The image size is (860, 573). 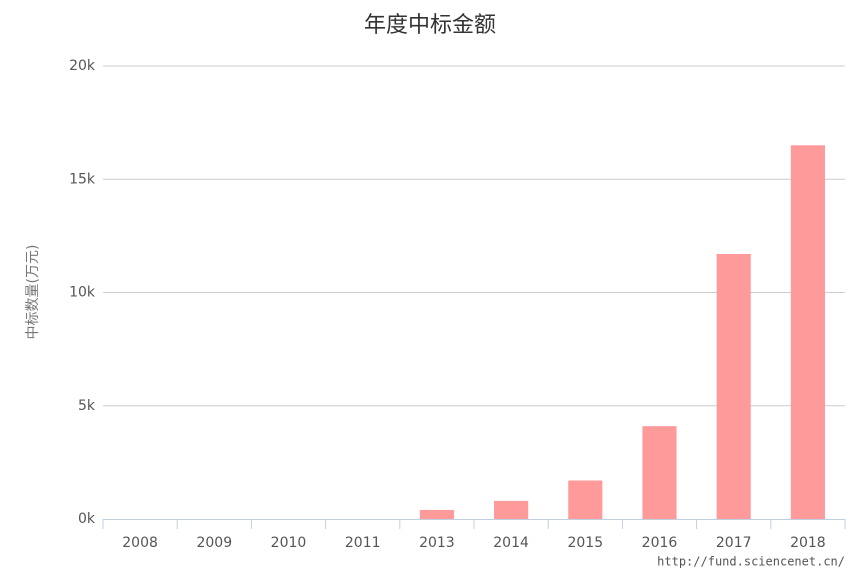 I want to click on x-tick-label: 2014, so click(x=511, y=543).